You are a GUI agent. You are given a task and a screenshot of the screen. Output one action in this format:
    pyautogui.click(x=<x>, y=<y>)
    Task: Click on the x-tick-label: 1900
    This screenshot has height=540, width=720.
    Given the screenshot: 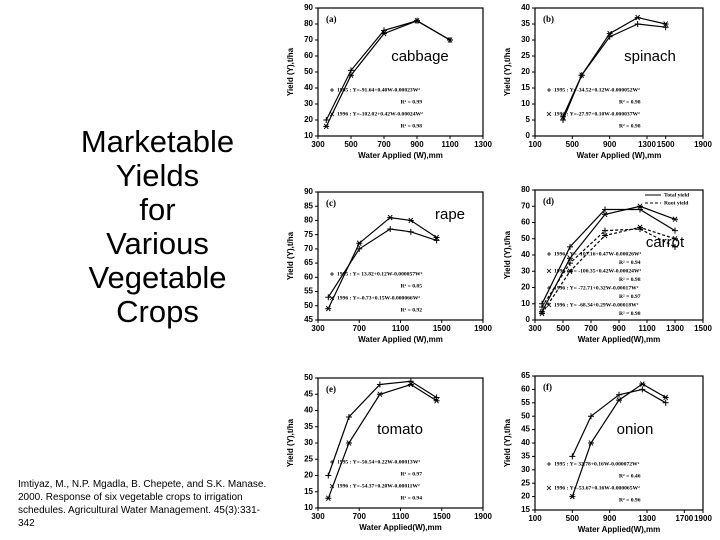 What is the action you would take?
    pyautogui.click(x=703, y=518)
    